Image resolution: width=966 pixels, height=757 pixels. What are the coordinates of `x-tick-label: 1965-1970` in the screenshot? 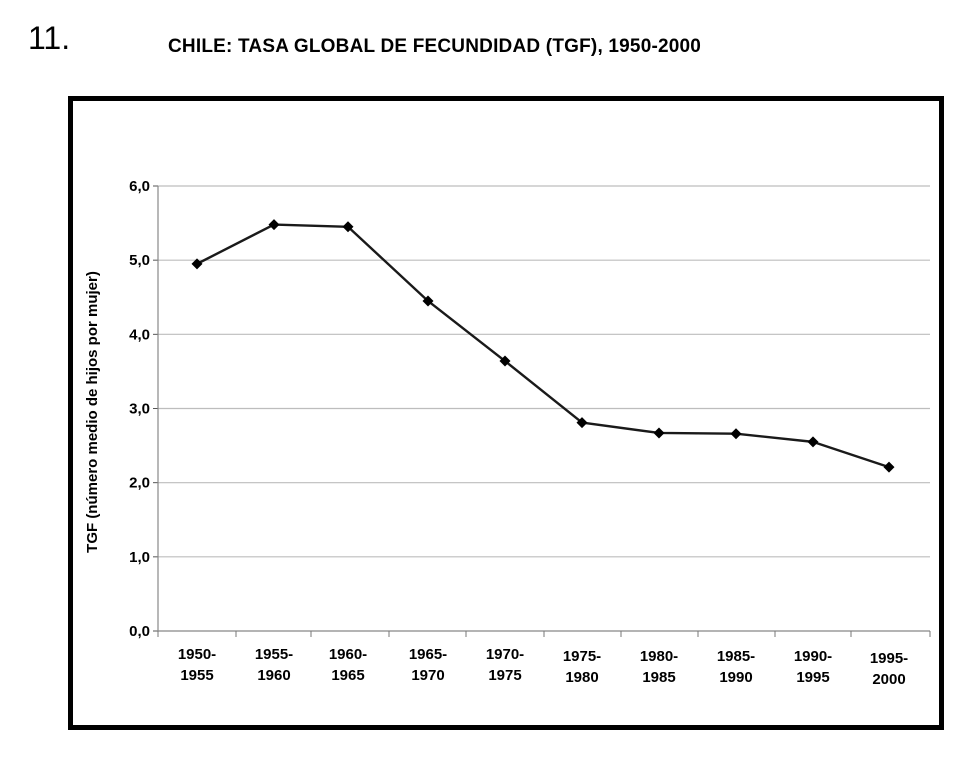 It's located at (428, 665).